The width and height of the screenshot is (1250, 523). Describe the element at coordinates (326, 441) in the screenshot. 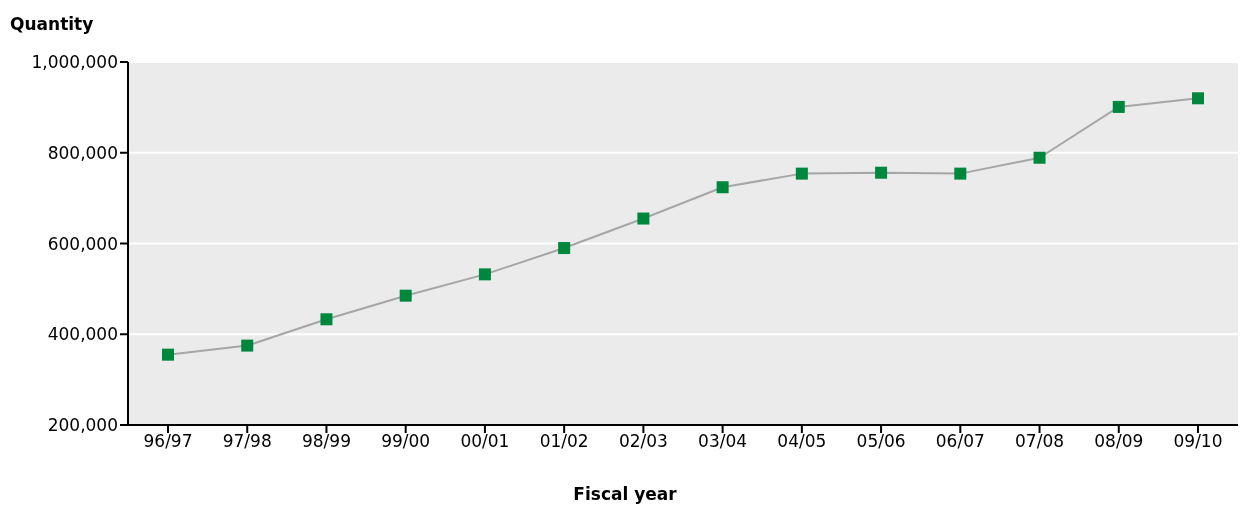

I see `x-tick-label: 98/99` at that location.